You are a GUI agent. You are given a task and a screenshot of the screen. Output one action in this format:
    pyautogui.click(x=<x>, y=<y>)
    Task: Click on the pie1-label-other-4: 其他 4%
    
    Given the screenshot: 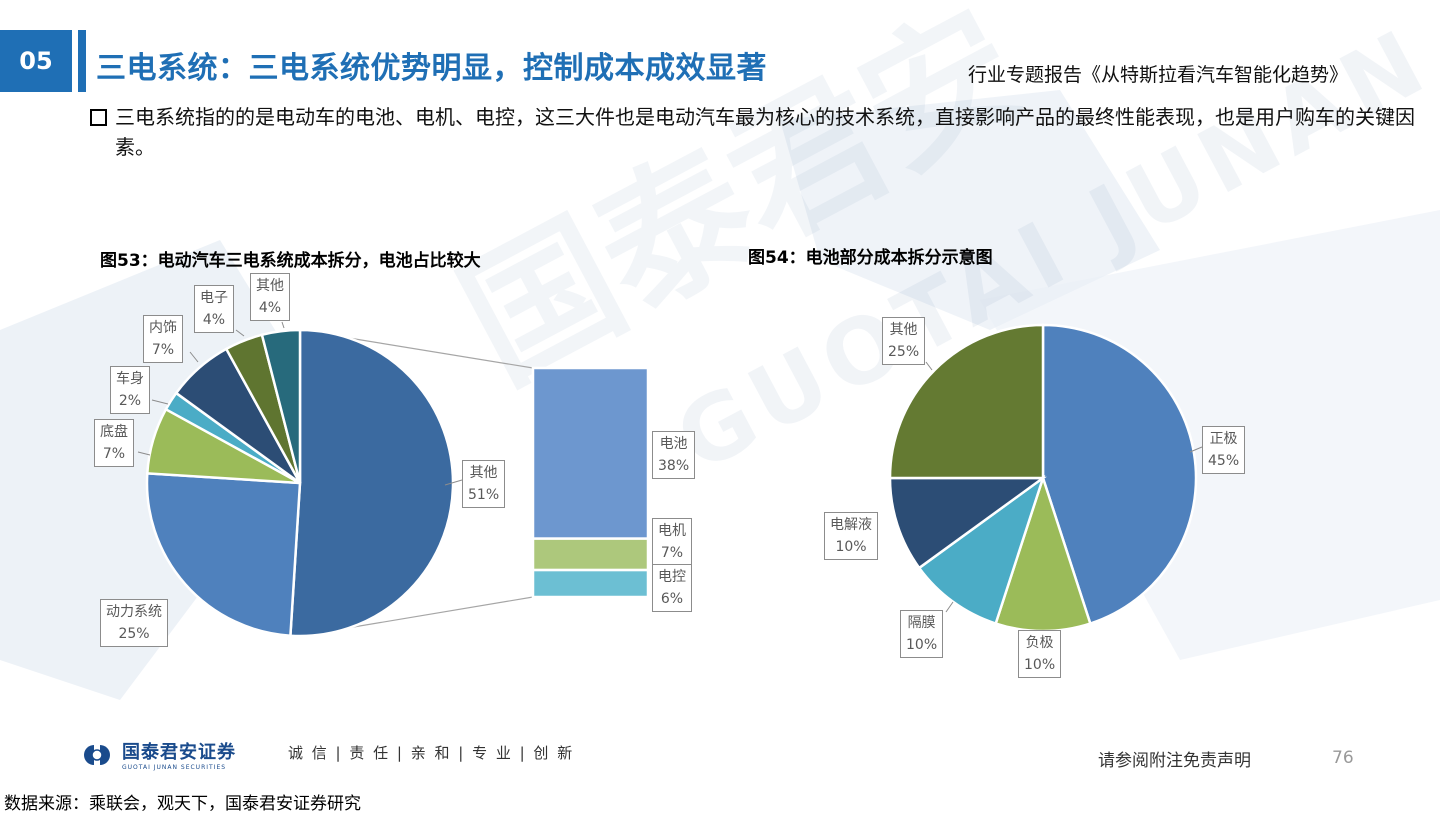 What is the action you would take?
    pyautogui.click(x=270, y=297)
    